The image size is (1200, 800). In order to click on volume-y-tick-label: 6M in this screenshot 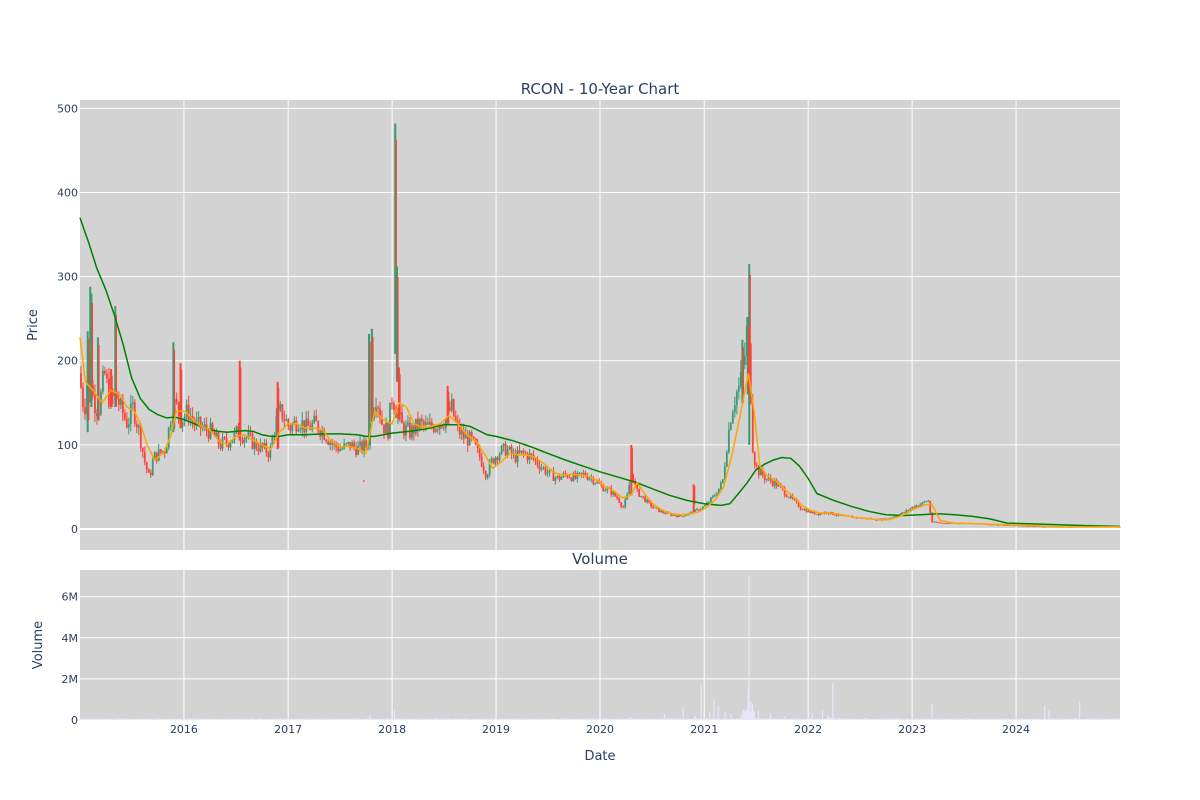, I will do `click(70, 597)`.